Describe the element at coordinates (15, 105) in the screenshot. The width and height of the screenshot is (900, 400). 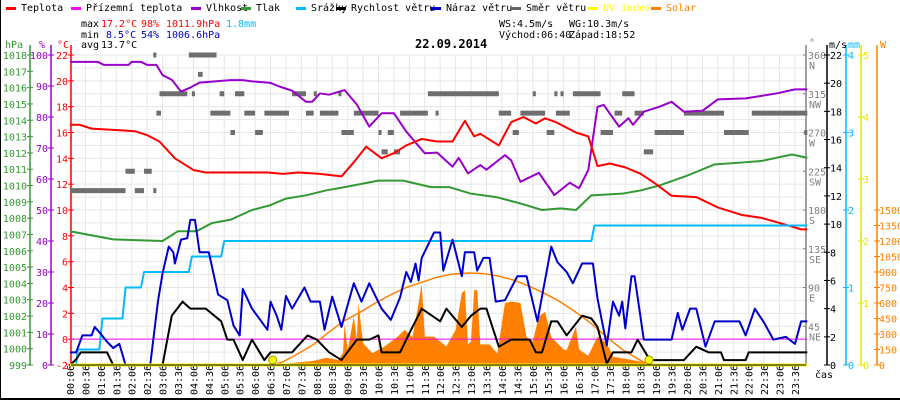
I see `pressure-axis-label: 1015` at that location.